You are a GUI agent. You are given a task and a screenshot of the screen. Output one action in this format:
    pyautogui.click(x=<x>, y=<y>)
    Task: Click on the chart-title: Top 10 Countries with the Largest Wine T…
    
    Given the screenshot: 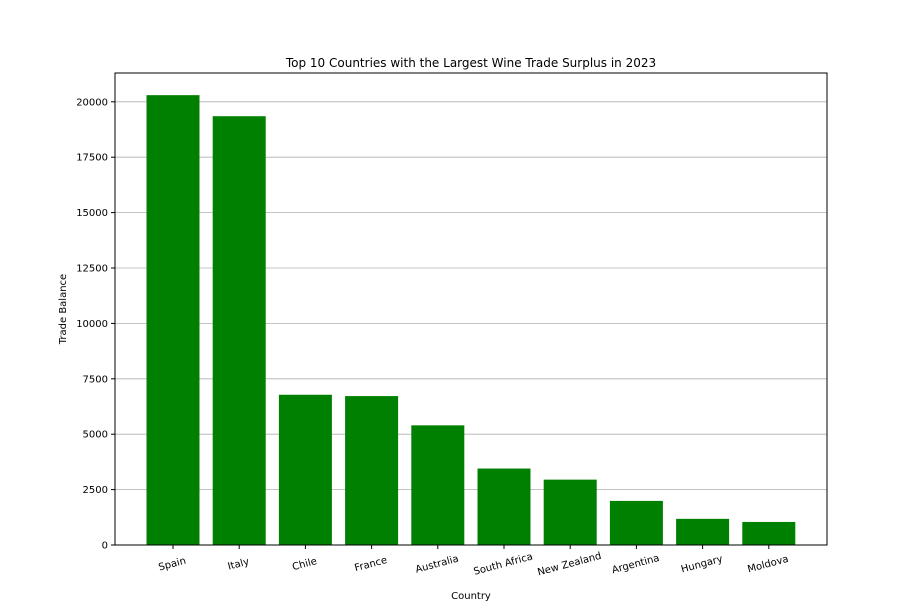 What is the action you would take?
    pyautogui.click(x=470, y=63)
    